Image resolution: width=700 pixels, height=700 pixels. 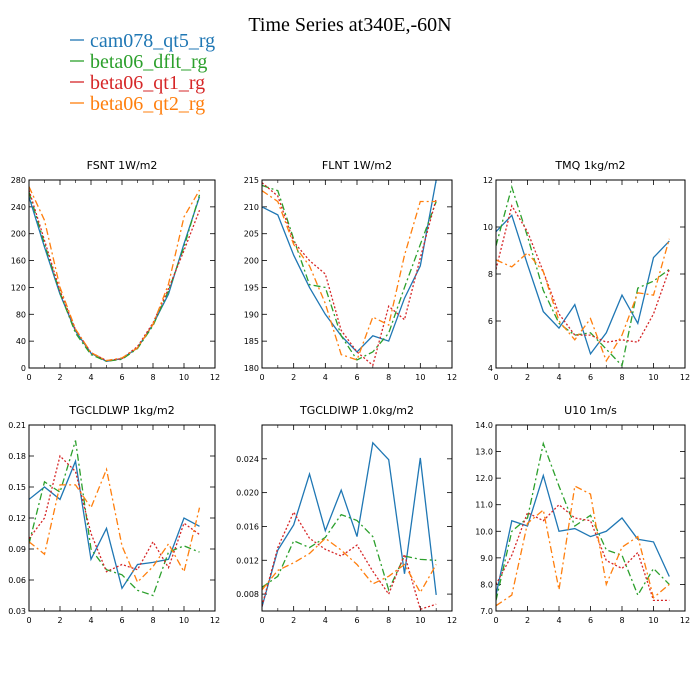 What do you see at coordinates (23, 368) in the screenshot?
I see `y-tick-label: 0` at bounding box center [23, 368].